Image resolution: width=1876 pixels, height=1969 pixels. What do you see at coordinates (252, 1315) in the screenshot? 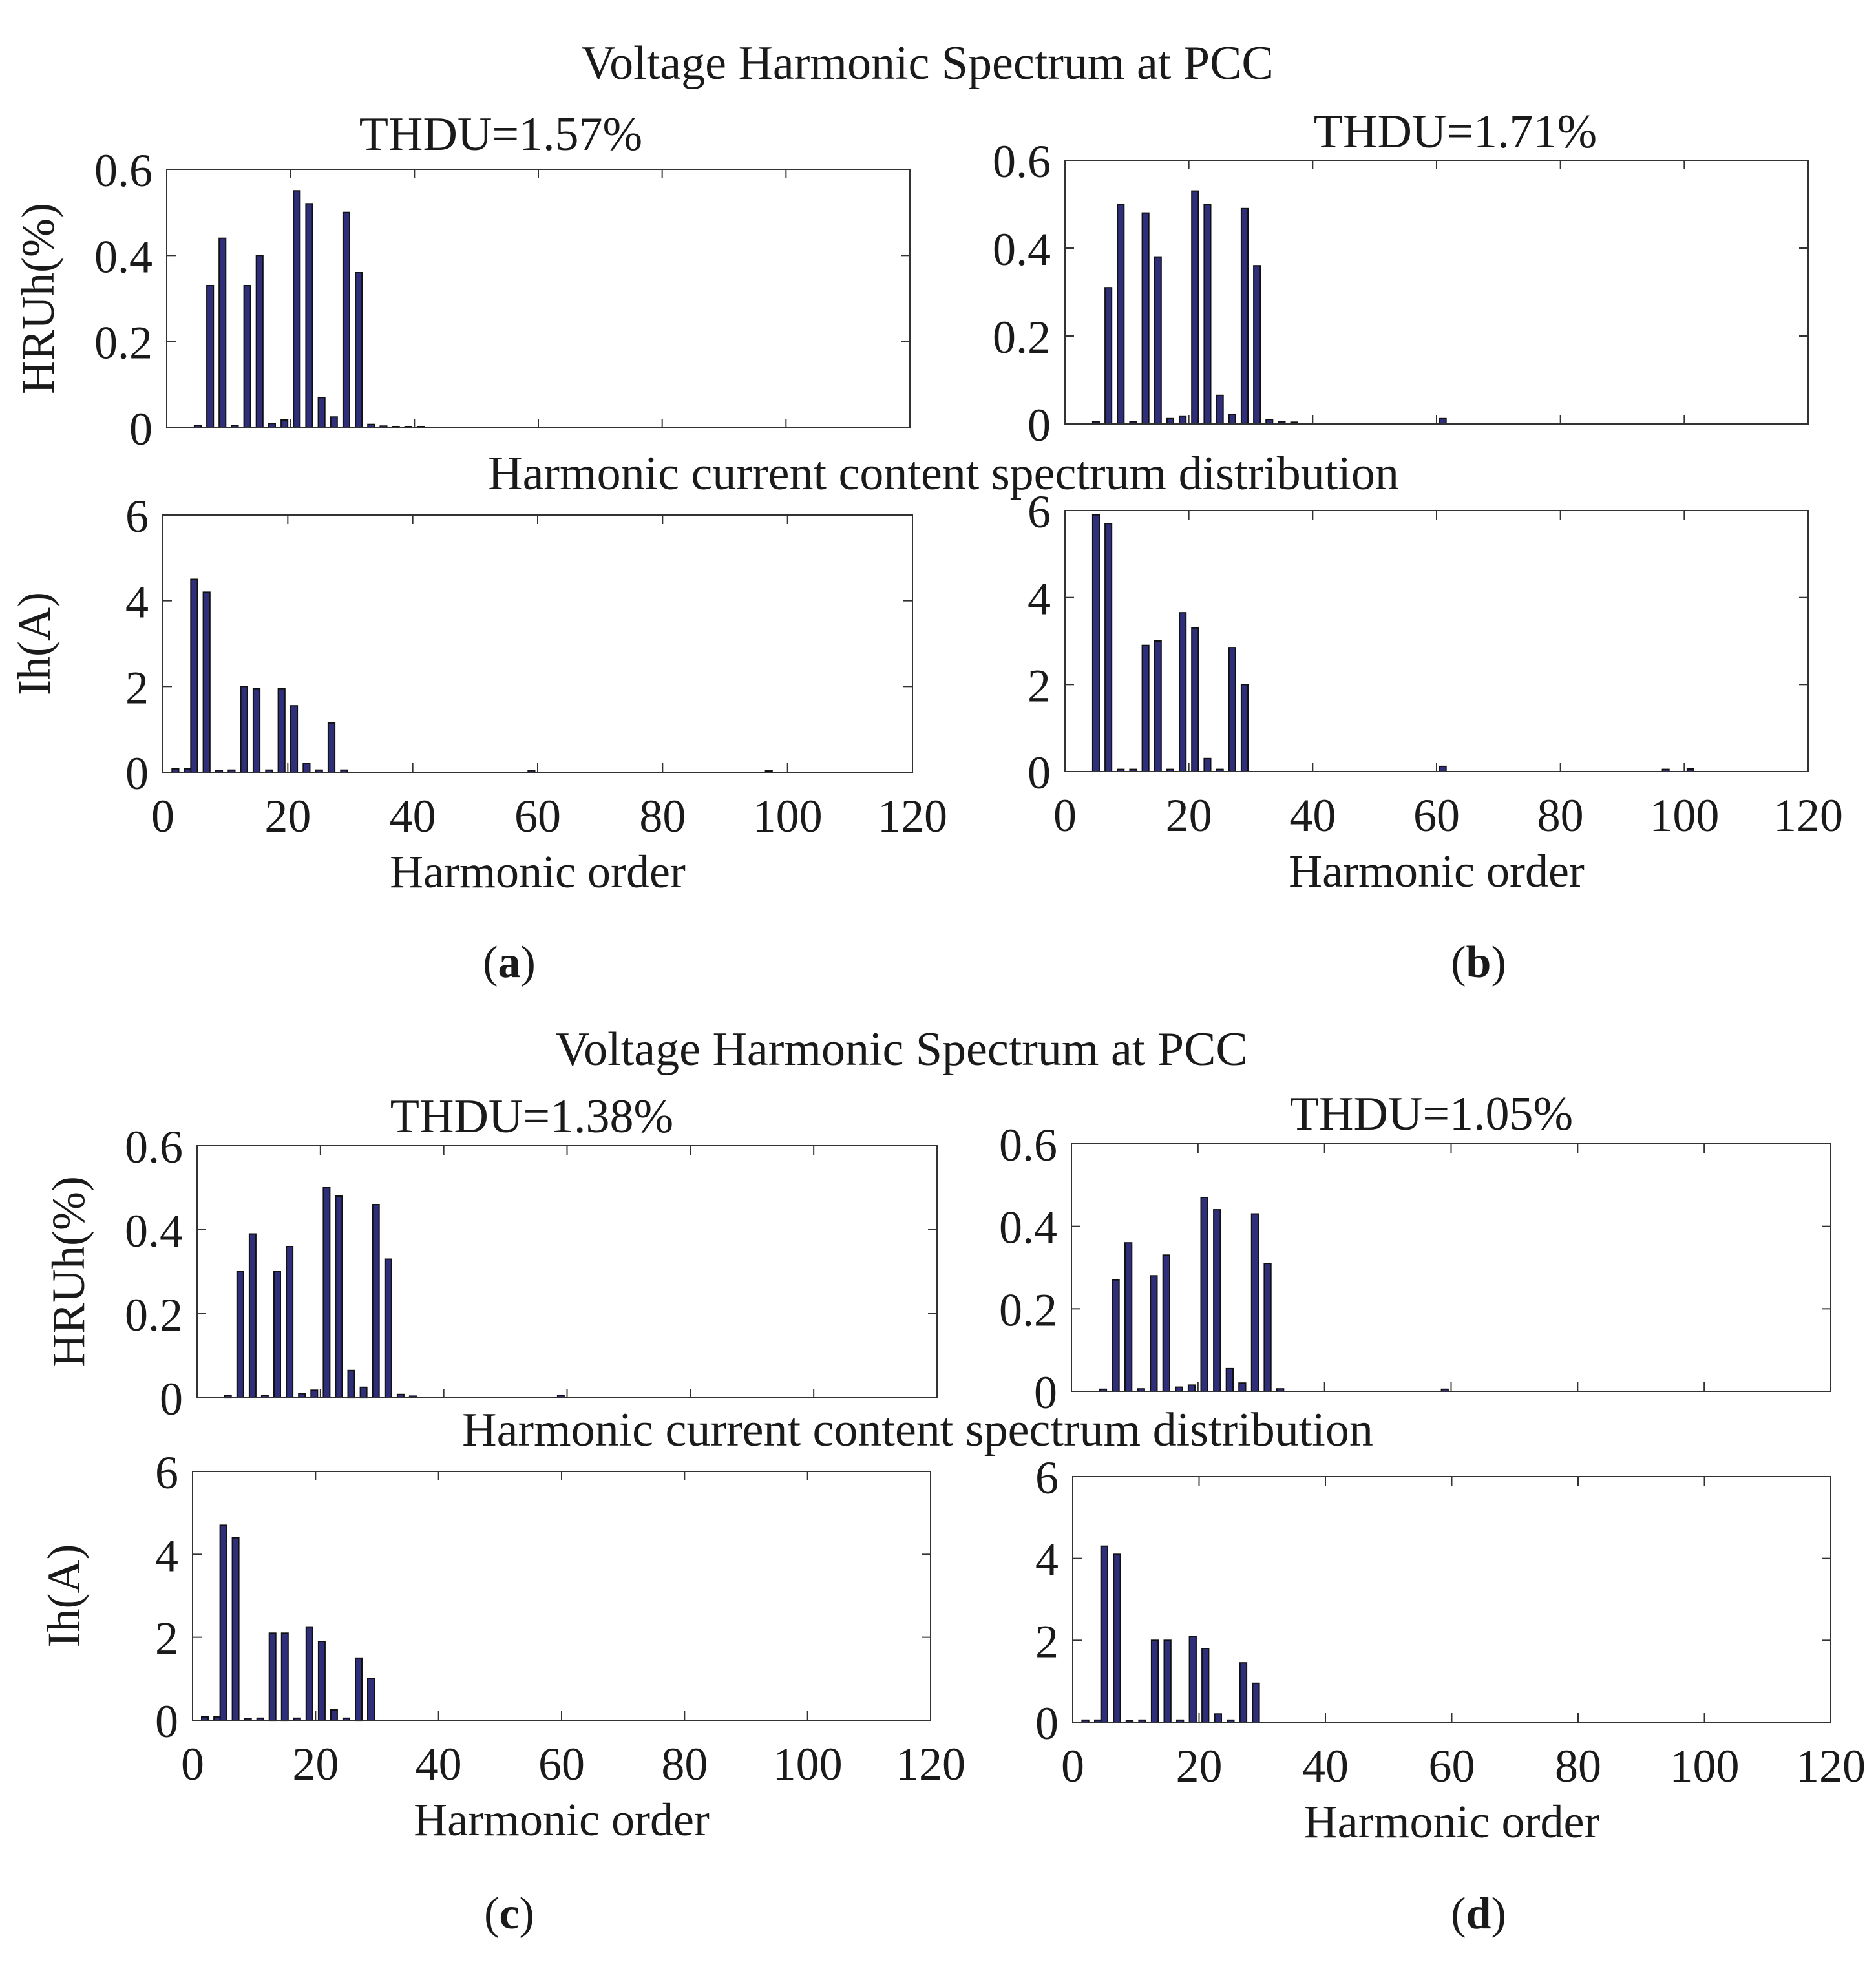
I see `bar-c-voltage-h9` at bounding box center [252, 1315].